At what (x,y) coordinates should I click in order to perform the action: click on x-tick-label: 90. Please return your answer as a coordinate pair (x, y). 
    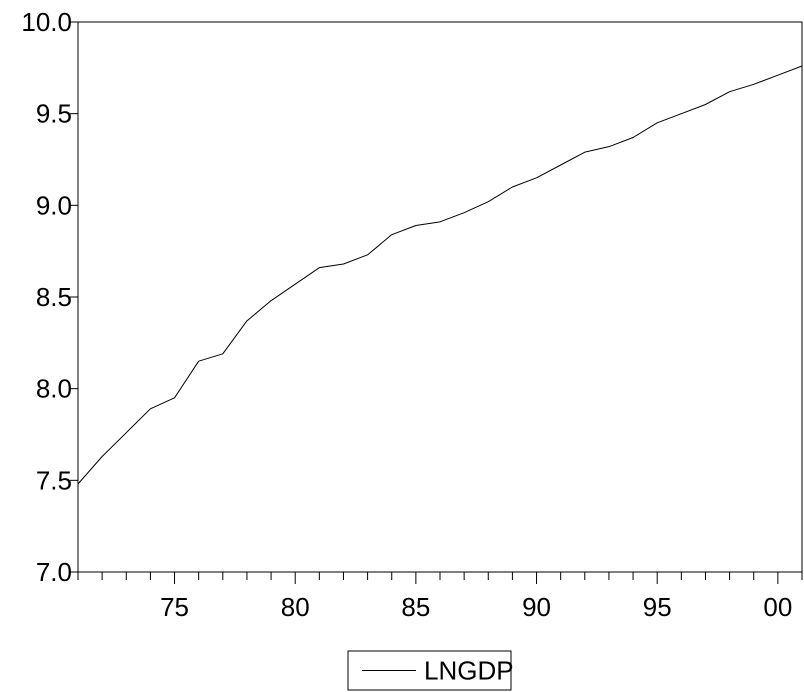
    Looking at the image, I should click on (536, 607).